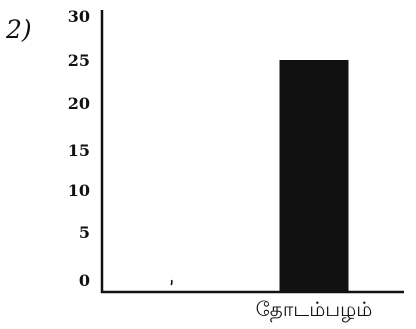 This screenshot has width=416, height=329. What do you see at coordinates (79, 60) in the screenshot?
I see `y-tick-label: 25` at bounding box center [79, 60].